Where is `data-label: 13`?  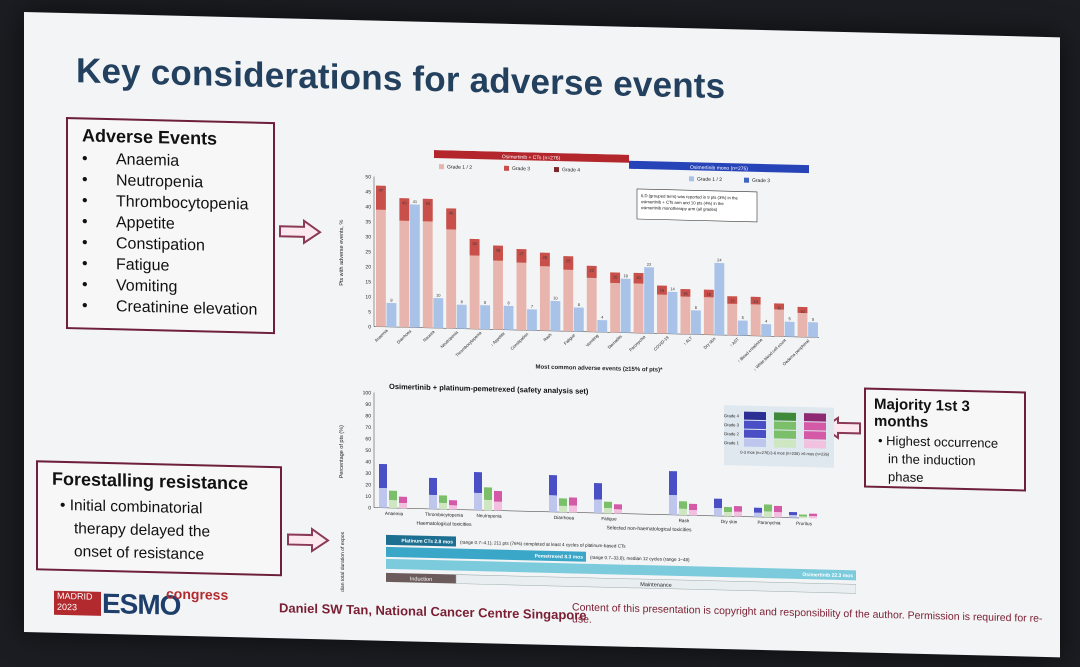
data-label: 13 is located at coordinates (732, 300).